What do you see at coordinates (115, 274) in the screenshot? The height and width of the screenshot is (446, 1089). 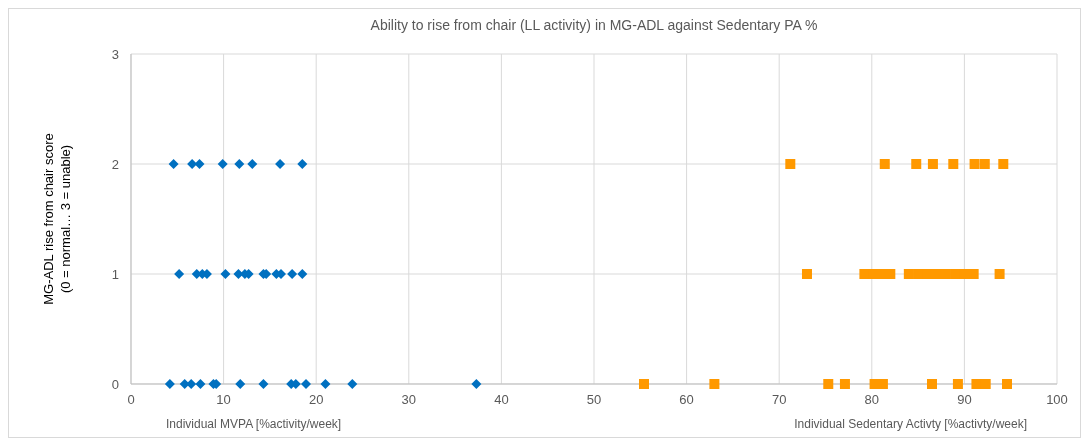 I see `y-tick-label: 1` at bounding box center [115, 274].